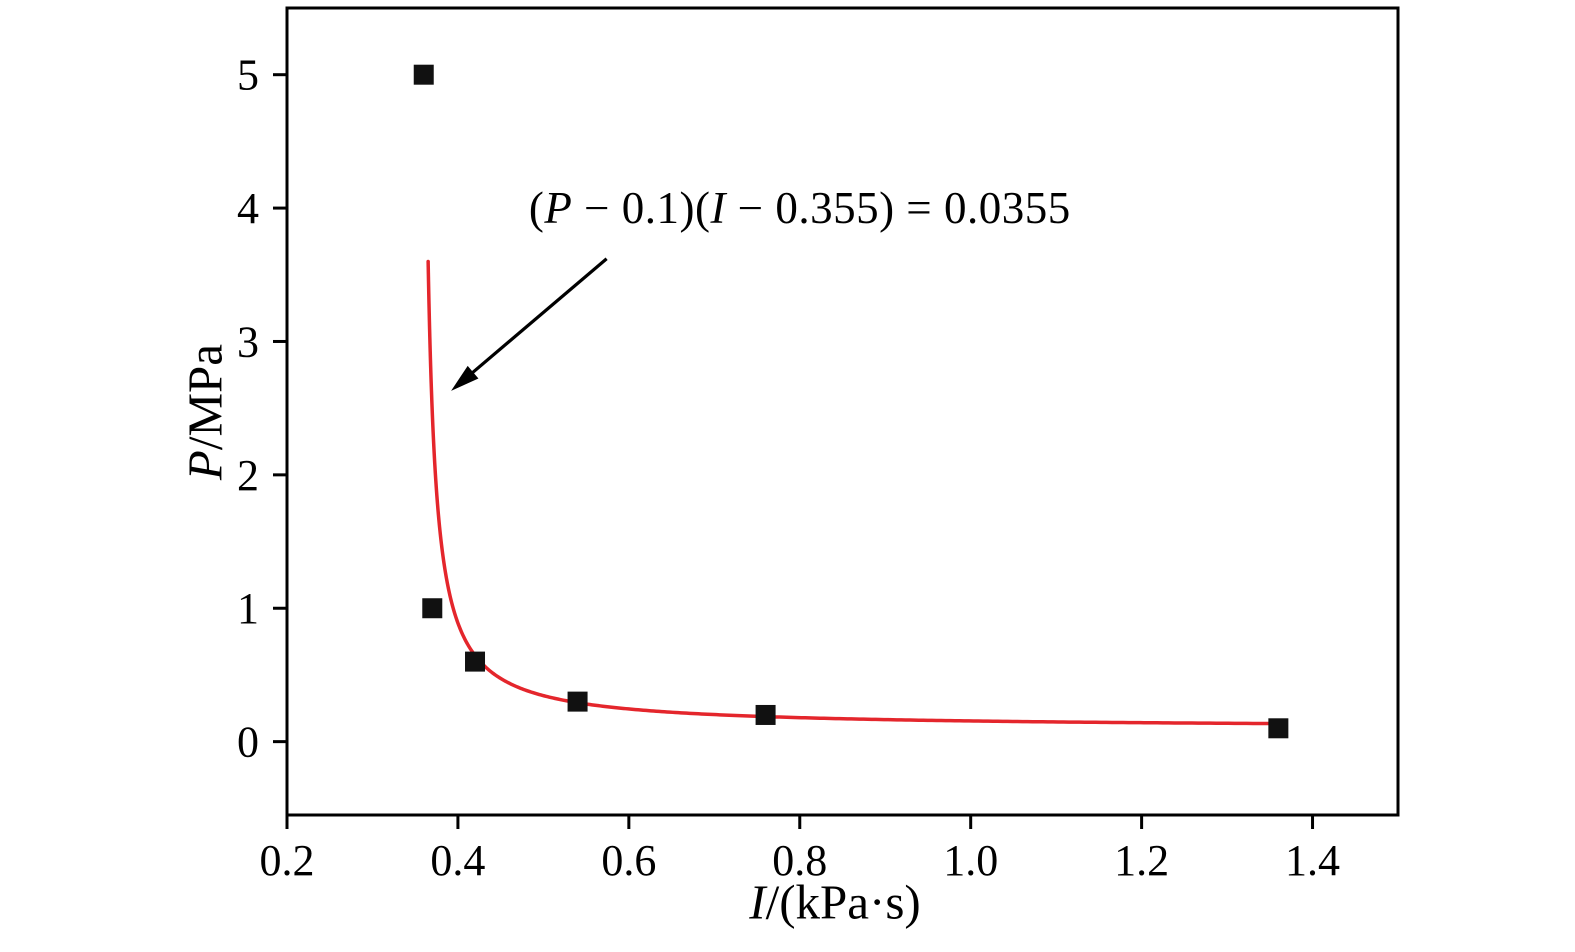  I want to click on equation-variable: I, so click(718, 208).